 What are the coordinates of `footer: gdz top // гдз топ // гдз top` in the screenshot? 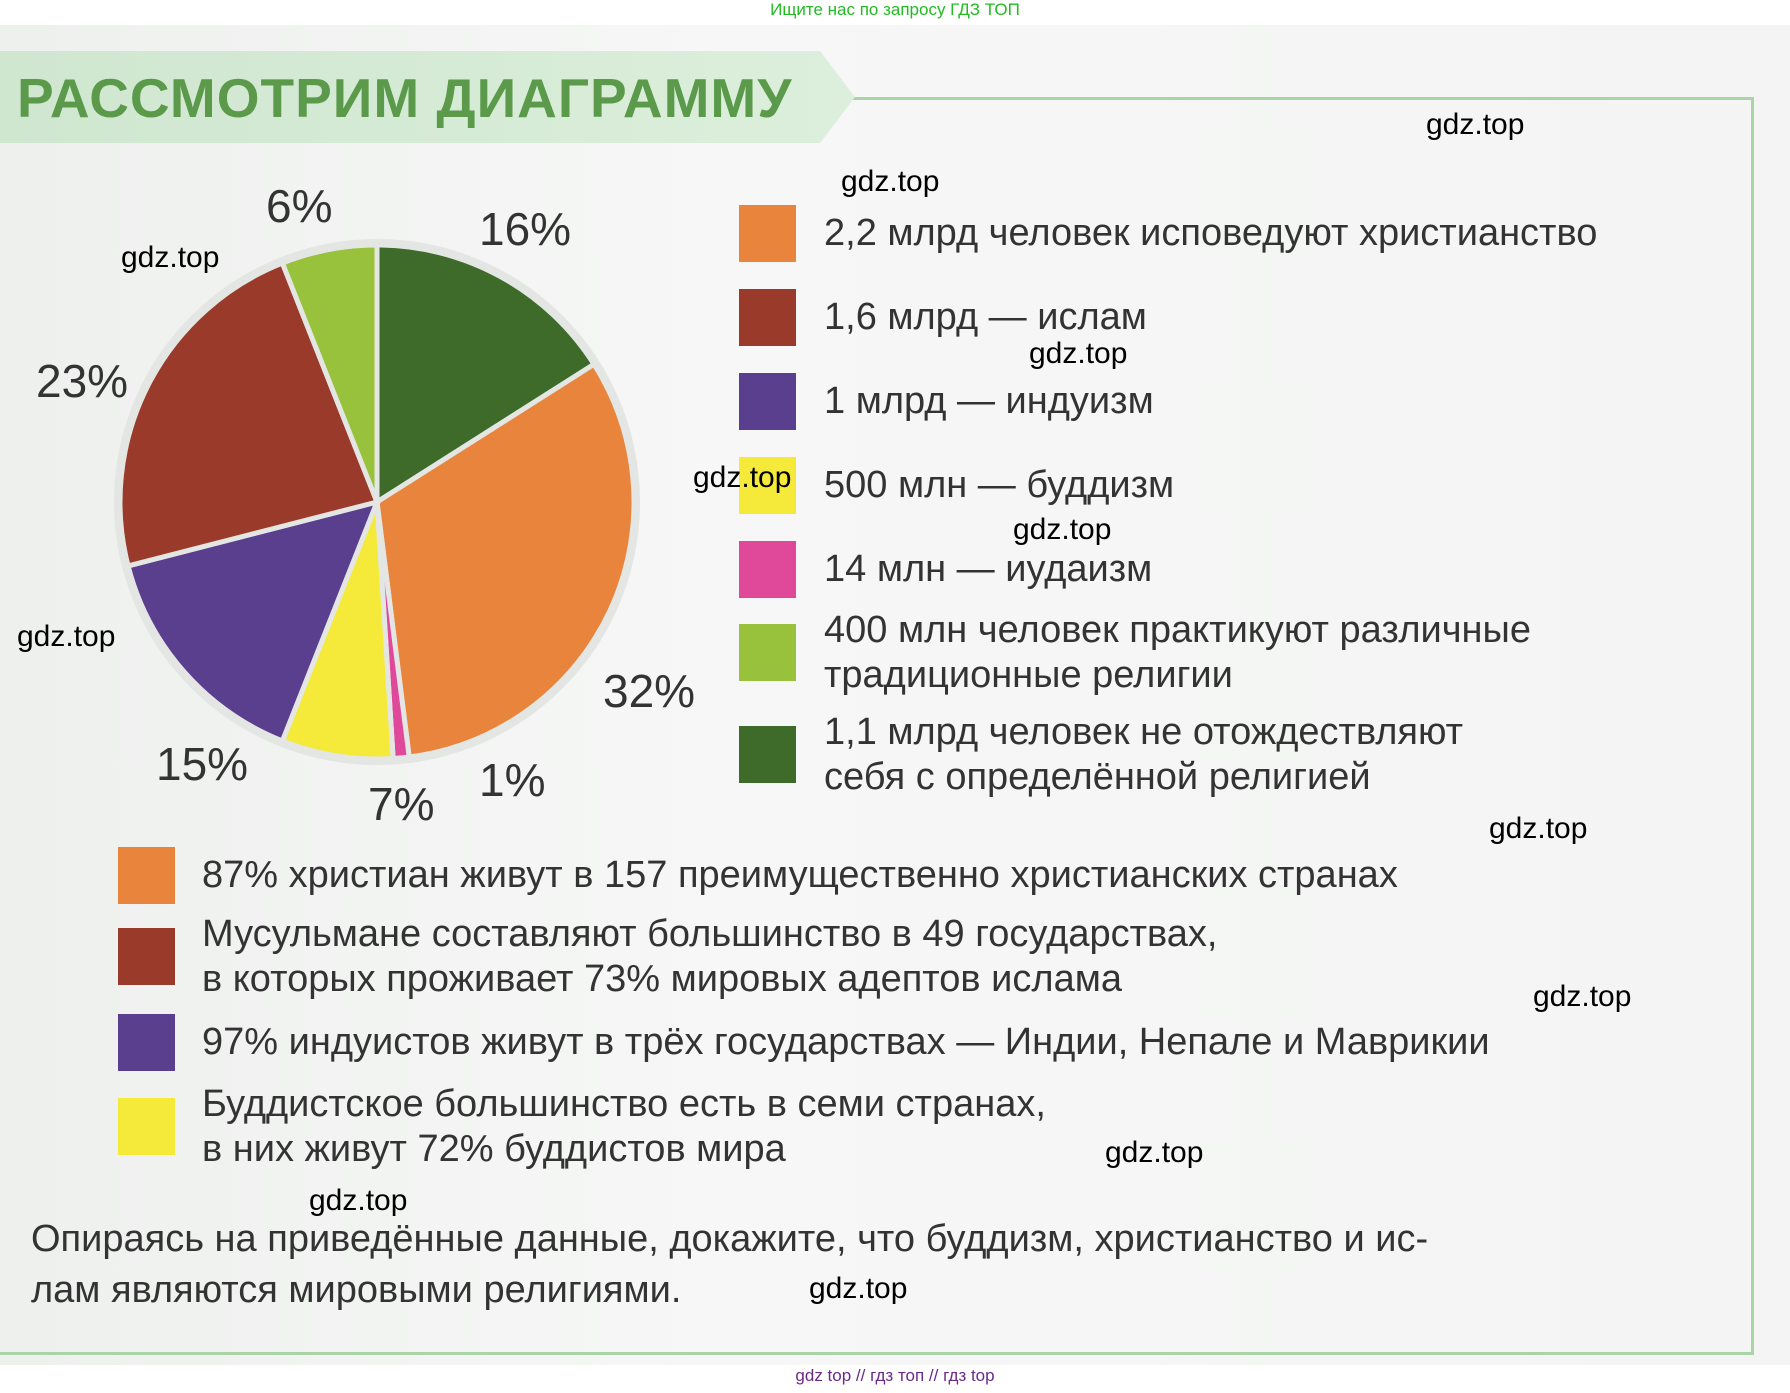 It's located at (895, 1375).